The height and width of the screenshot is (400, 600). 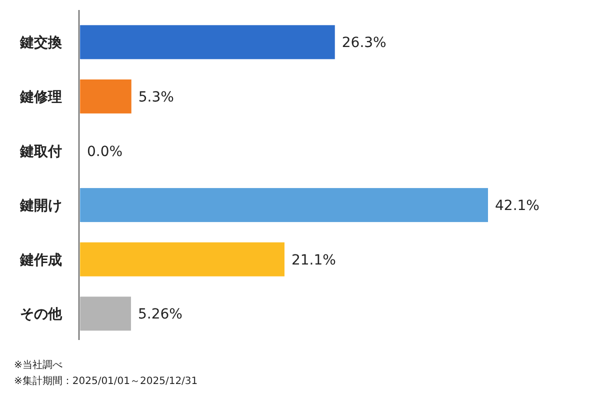 What do you see at coordinates (160, 314) in the screenshot?
I see `data-label: 5.26%` at bounding box center [160, 314].